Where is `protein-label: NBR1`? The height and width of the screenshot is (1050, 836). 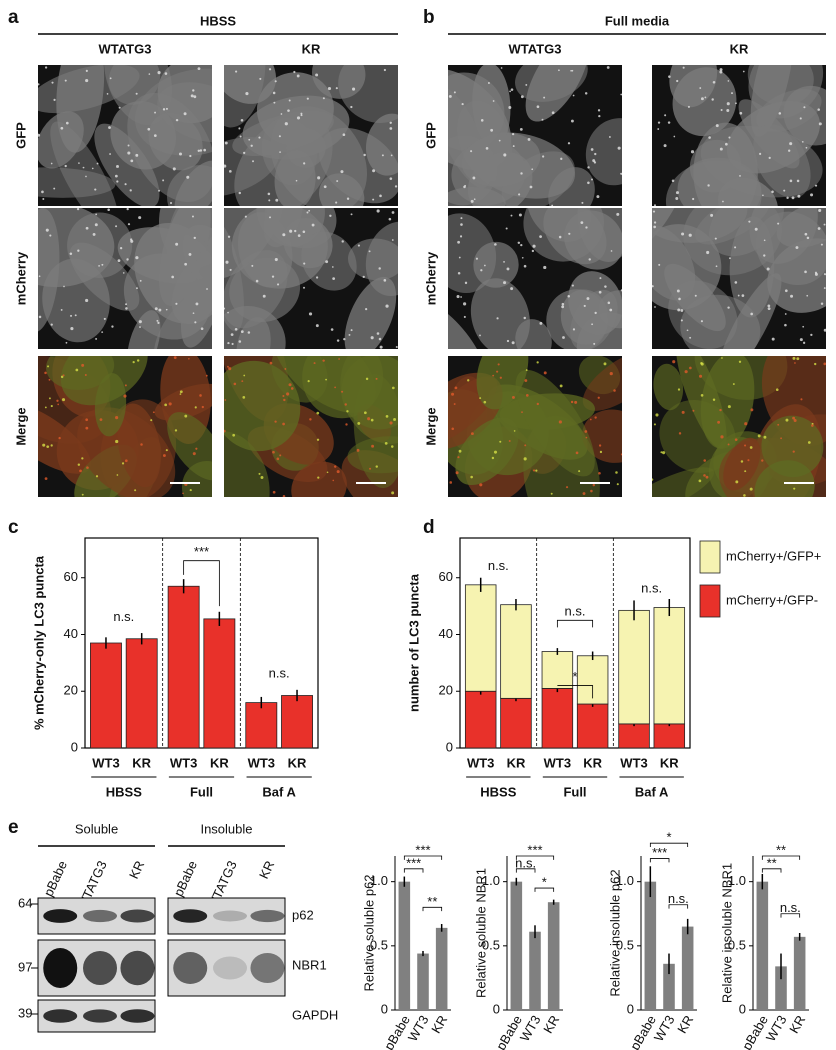
protein-label: NBR1 is located at coordinates (309, 964).